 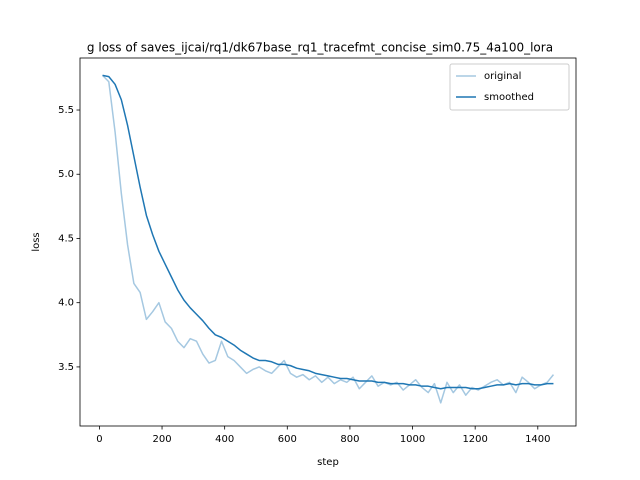 What do you see at coordinates (36, 241) in the screenshot?
I see `y-axis-label: loss` at bounding box center [36, 241].